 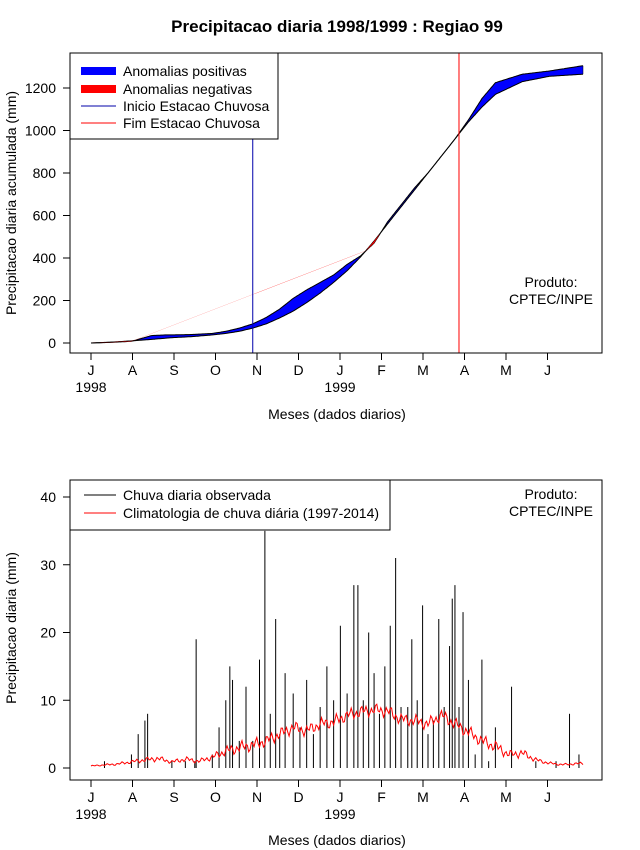 What do you see at coordinates (337, 414) in the screenshot?
I see `top-x-axis-label: Meses (dados diarios)` at bounding box center [337, 414].